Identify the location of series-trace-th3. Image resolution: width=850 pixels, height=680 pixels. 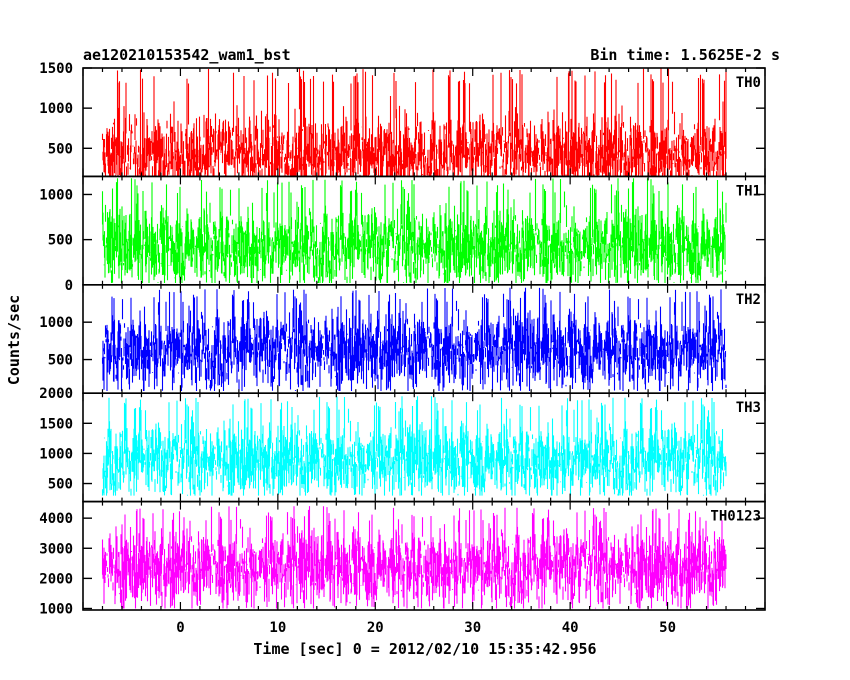
(414, 446).